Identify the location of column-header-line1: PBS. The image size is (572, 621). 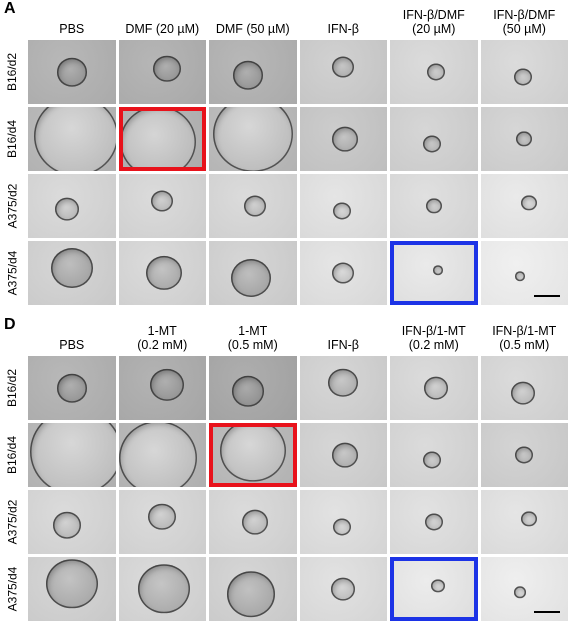
(72, 345).